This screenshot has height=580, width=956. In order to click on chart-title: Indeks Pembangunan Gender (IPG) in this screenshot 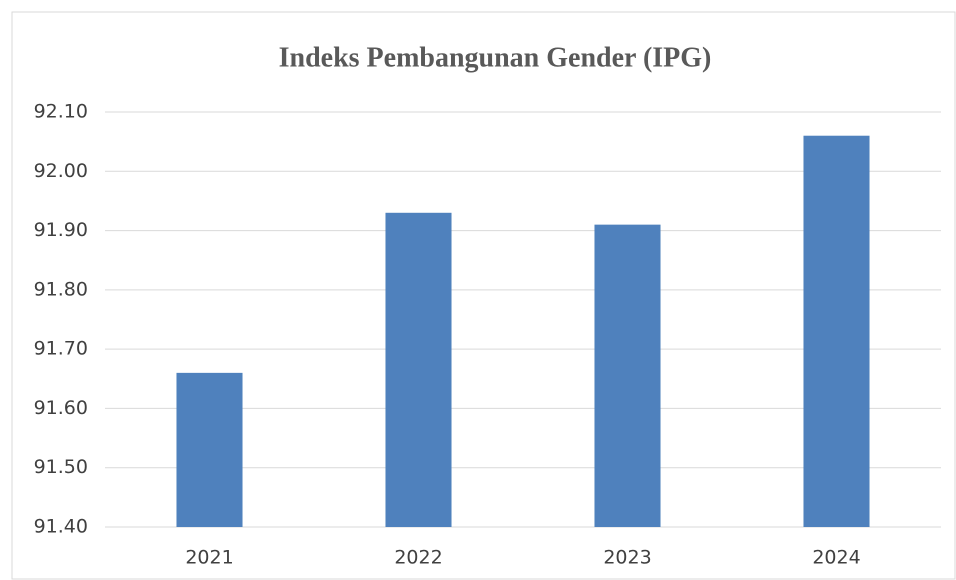, I will do `click(495, 57)`.